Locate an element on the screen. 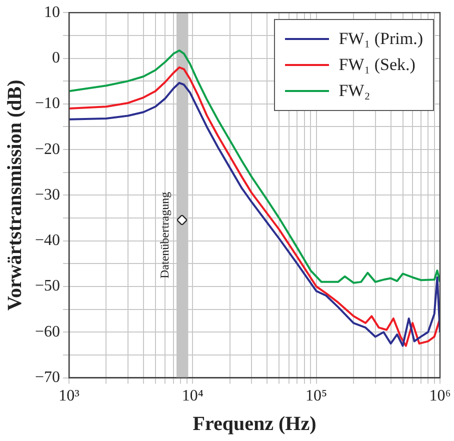  y-tick-label: −40 is located at coordinates (47, 241).